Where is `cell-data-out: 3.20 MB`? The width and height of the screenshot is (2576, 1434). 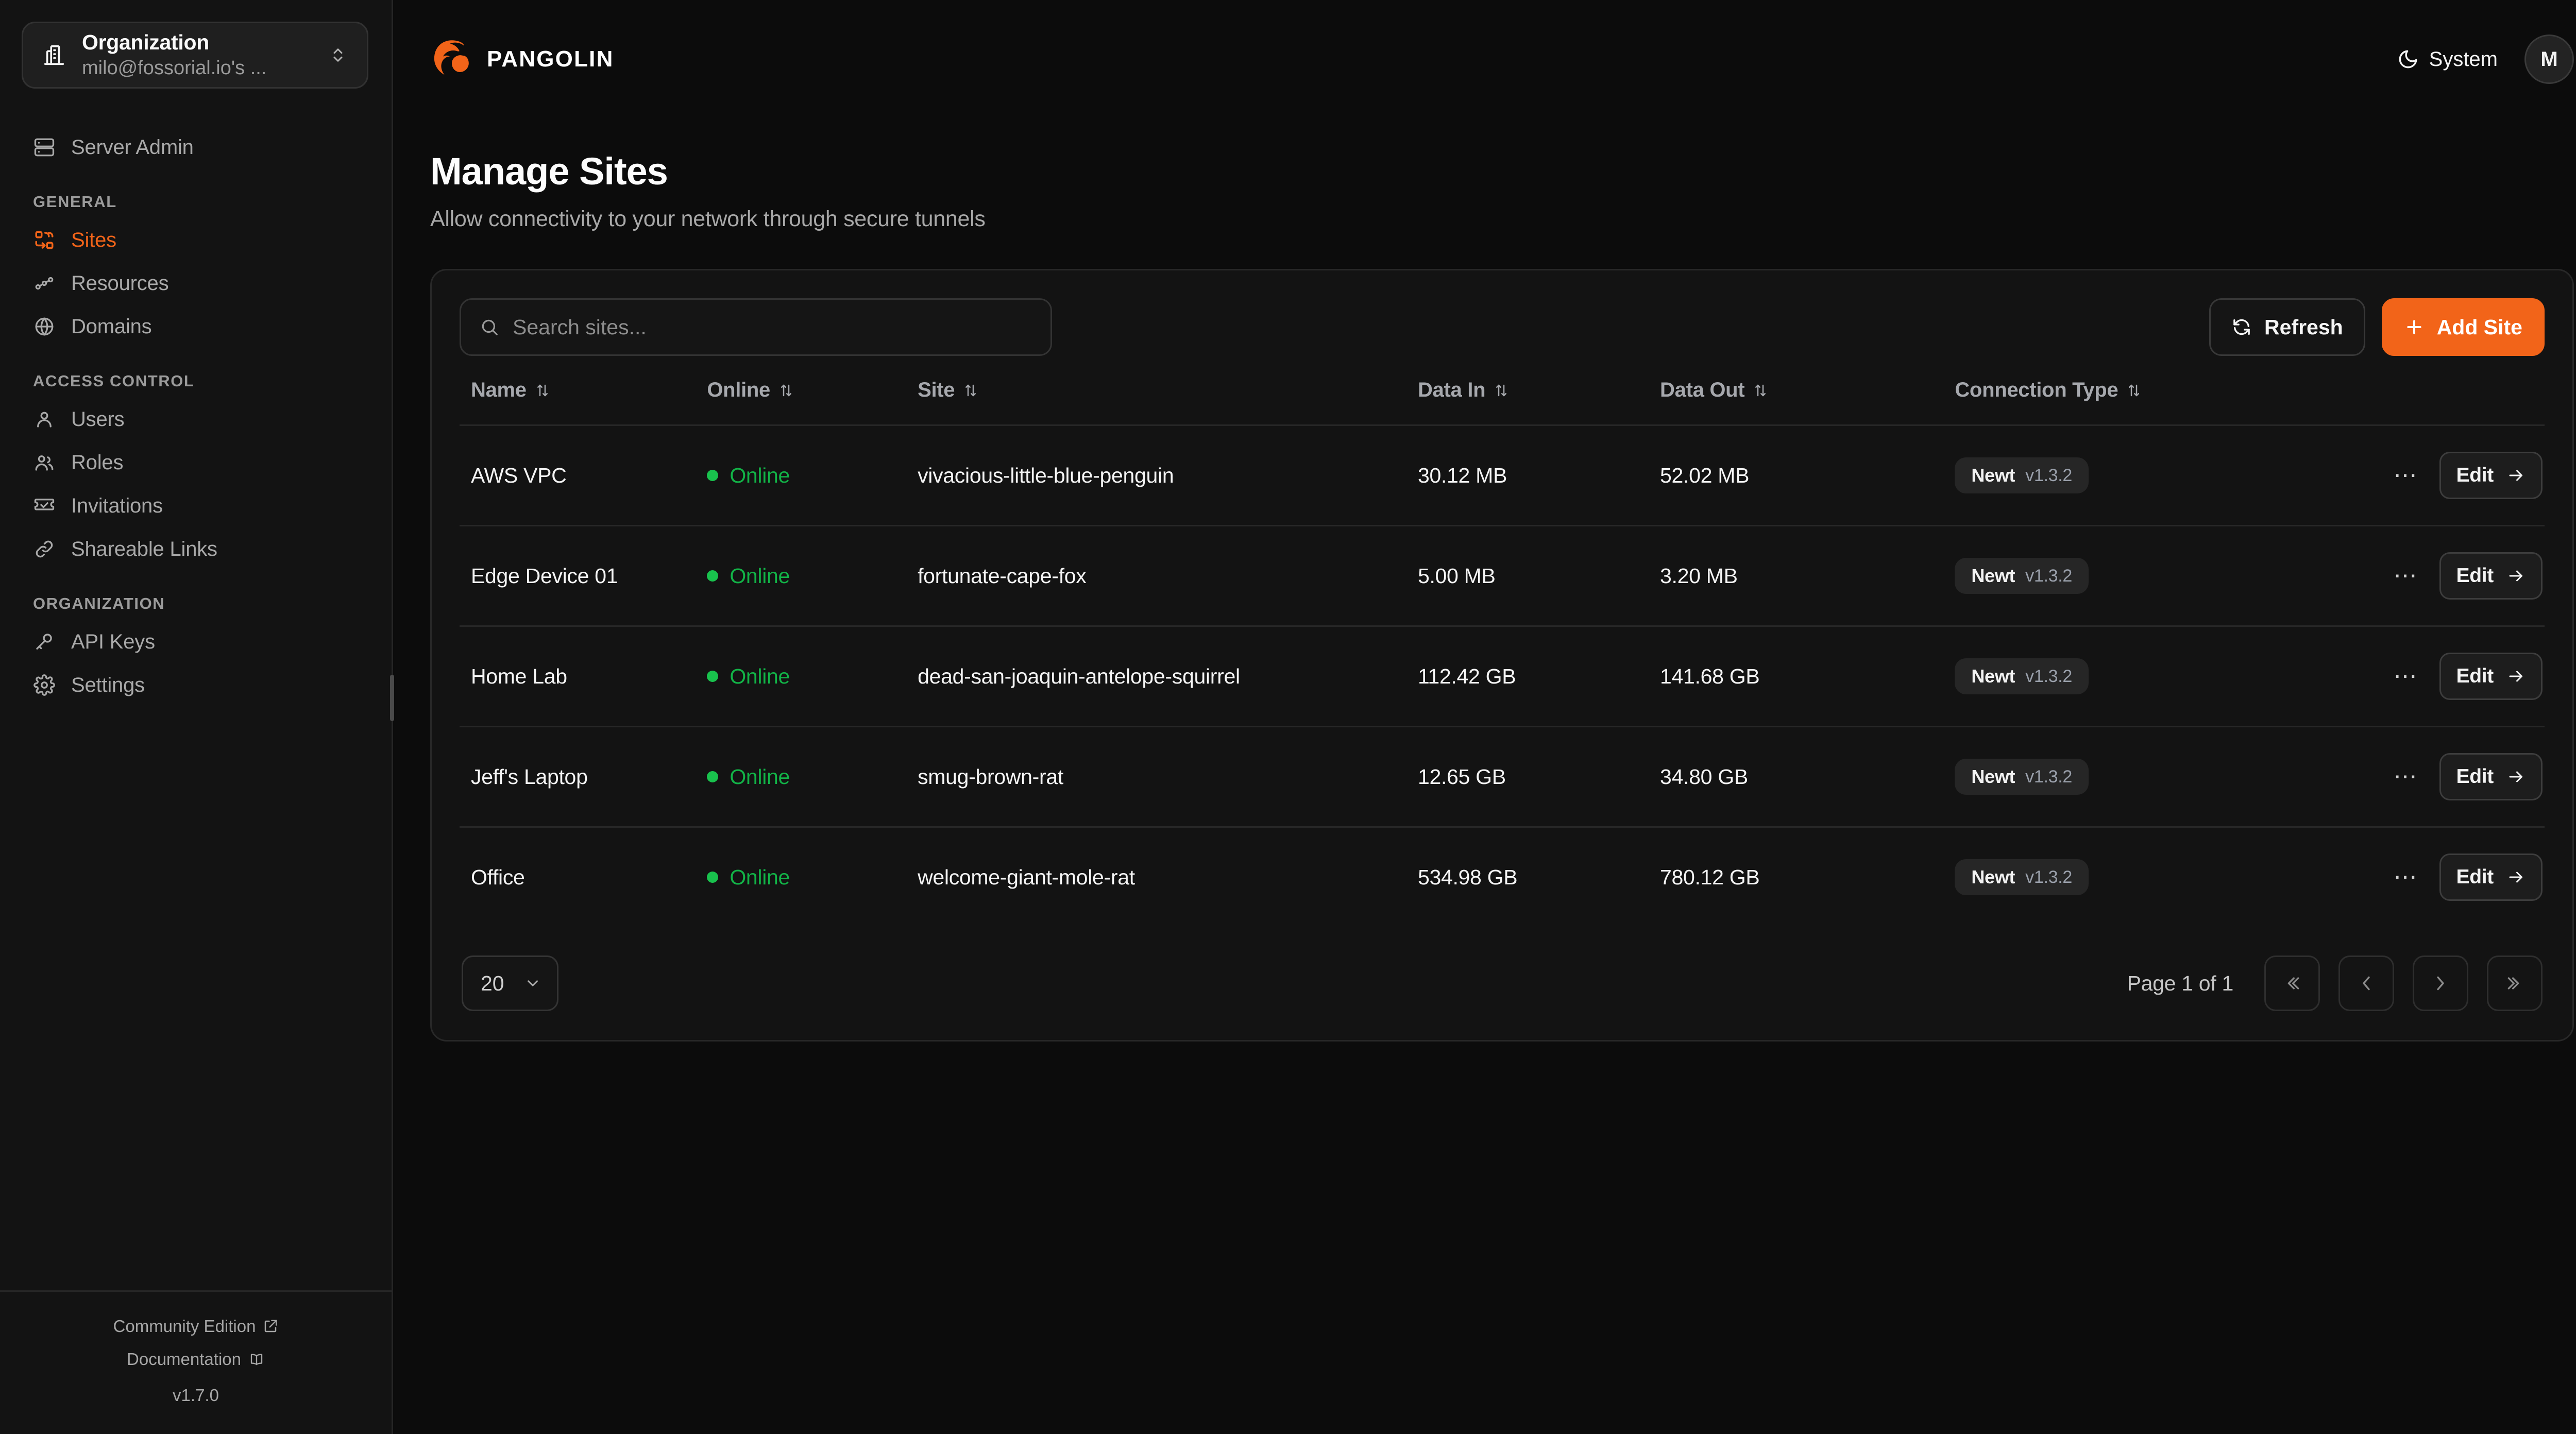 cell-data-out: 3.20 MB is located at coordinates (1807, 575).